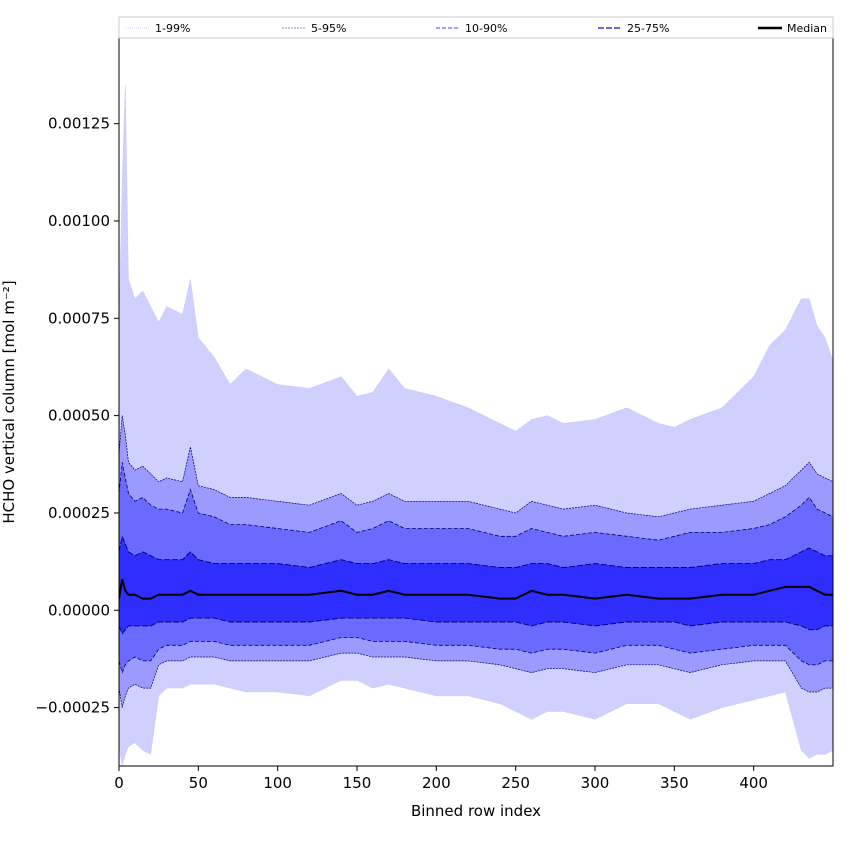 This screenshot has width=850, height=850. What do you see at coordinates (277, 783) in the screenshot?
I see `x-tick-label: 100` at bounding box center [277, 783].